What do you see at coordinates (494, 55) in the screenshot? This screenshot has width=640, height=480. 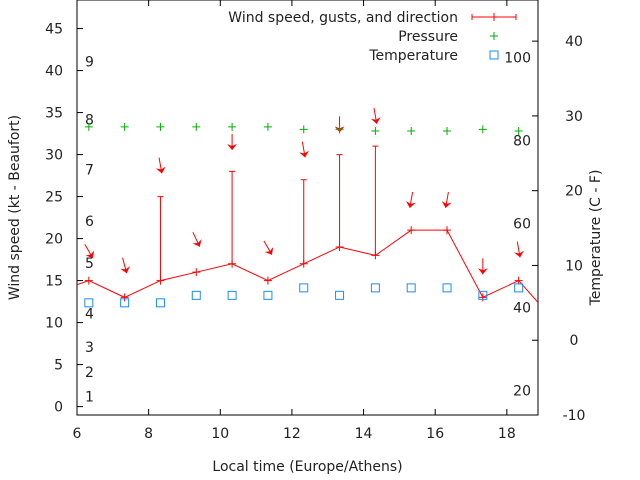 I see `legend-temperature-swatch` at bounding box center [494, 55].